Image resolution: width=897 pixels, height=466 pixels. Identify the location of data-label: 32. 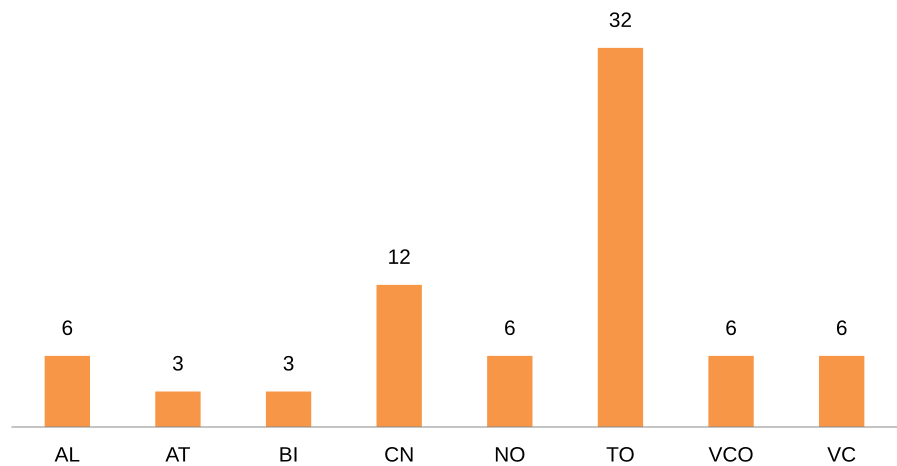
(620, 20).